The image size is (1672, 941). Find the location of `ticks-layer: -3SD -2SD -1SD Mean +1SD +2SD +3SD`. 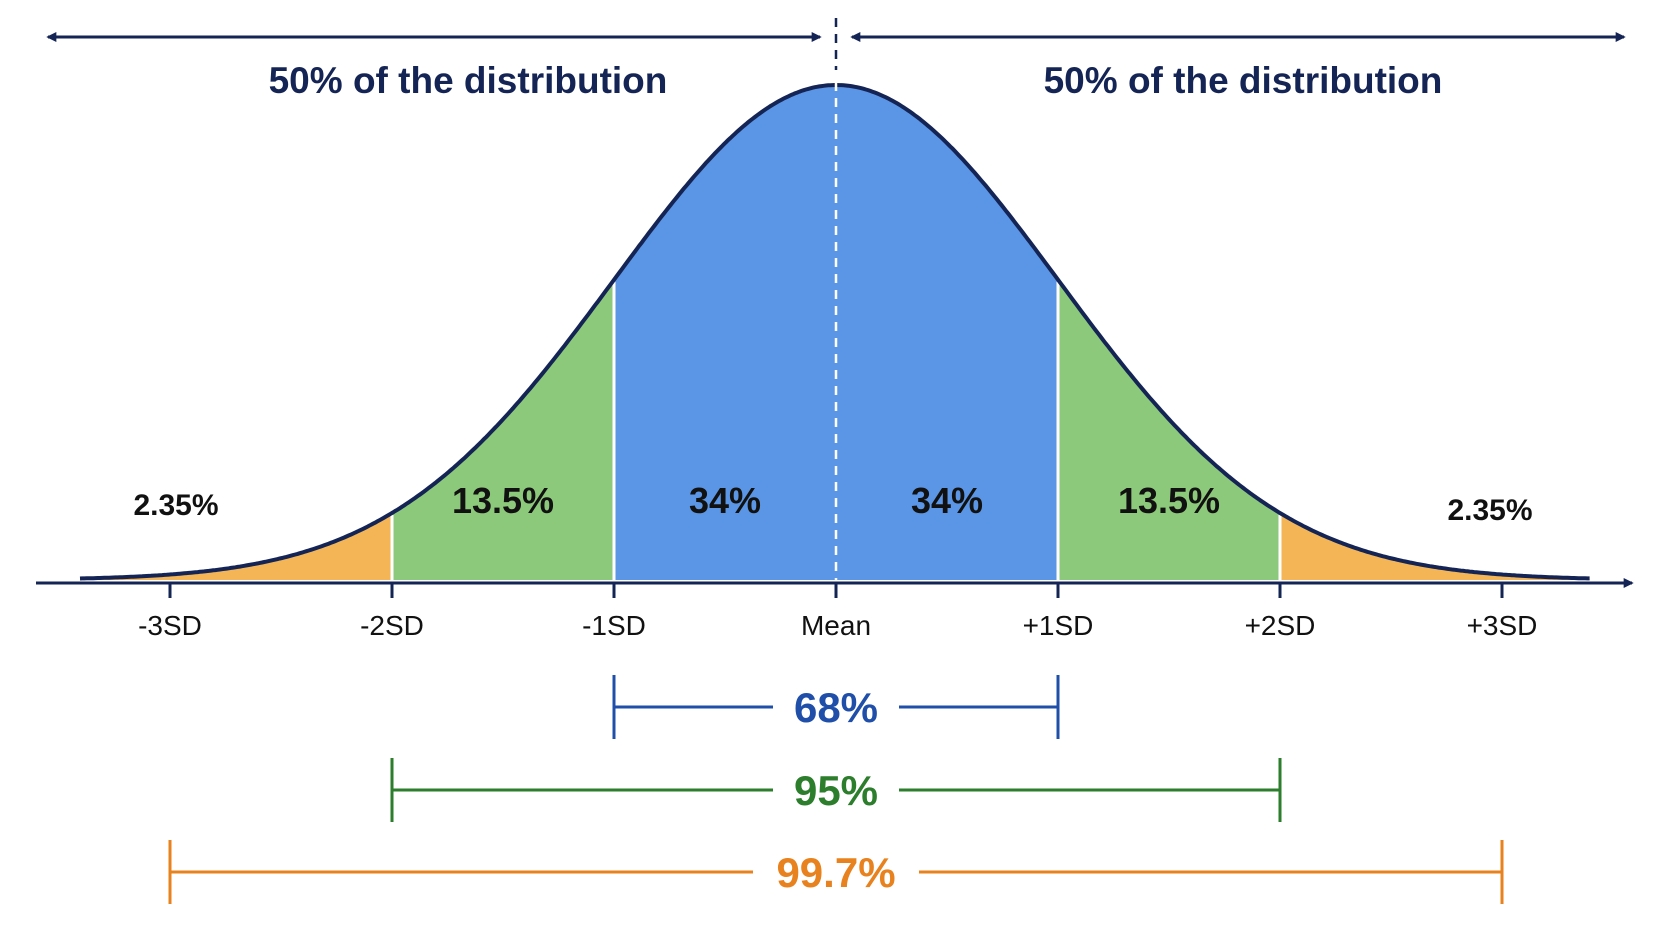

ticks-layer: -3SD -2SD -1SD Mean +1SD +2SD +3SD is located at coordinates (837, 612).